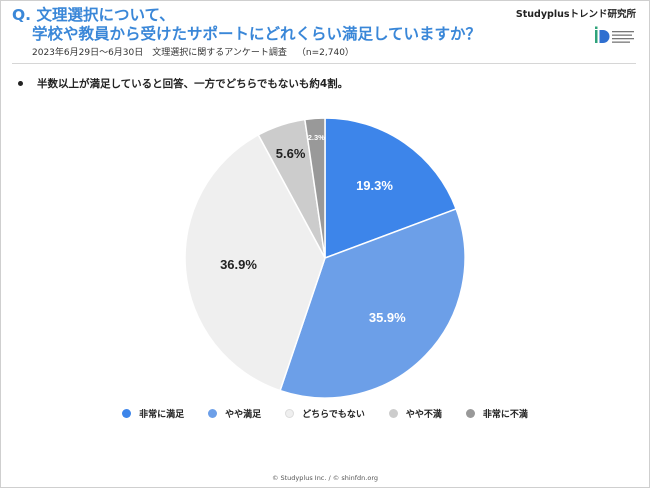 This screenshot has width=650, height=488. Describe the element at coordinates (93, 15) in the screenshot. I see `question-title-line1: Q. 文理選択について、` at that location.